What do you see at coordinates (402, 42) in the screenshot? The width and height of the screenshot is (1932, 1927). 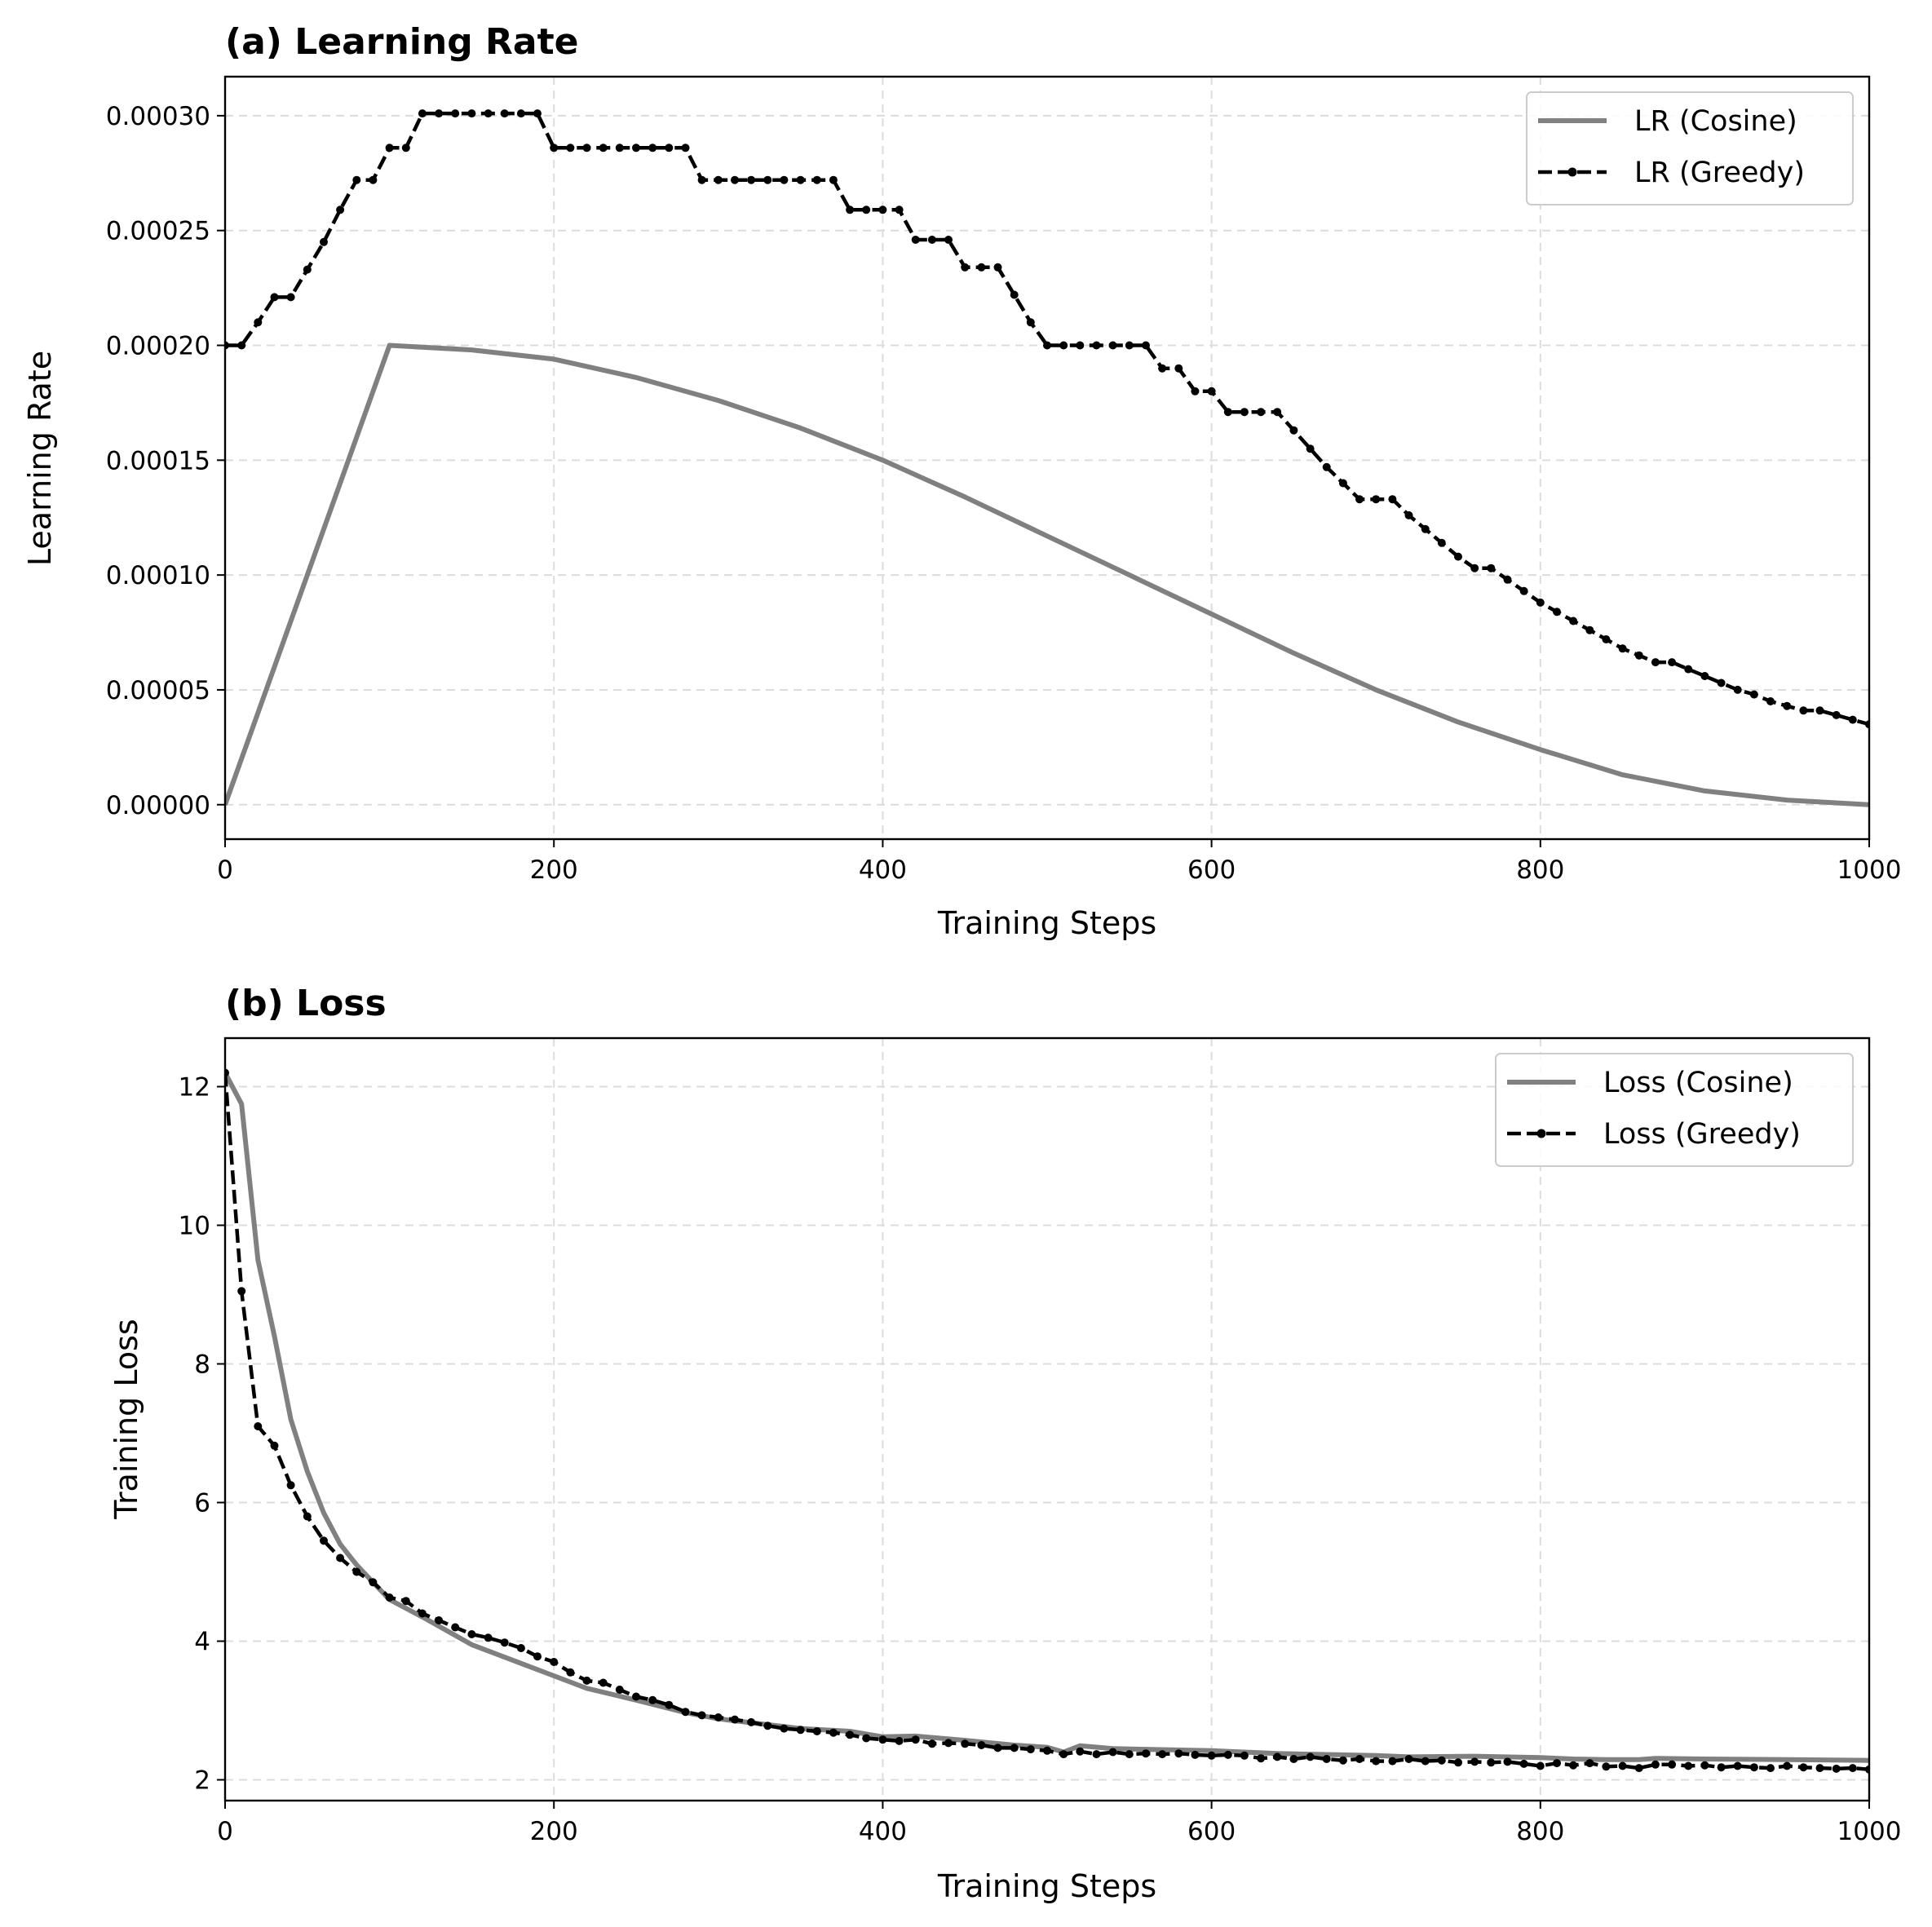 I see `chart-title: (a) Learning Rate` at bounding box center [402, 42].